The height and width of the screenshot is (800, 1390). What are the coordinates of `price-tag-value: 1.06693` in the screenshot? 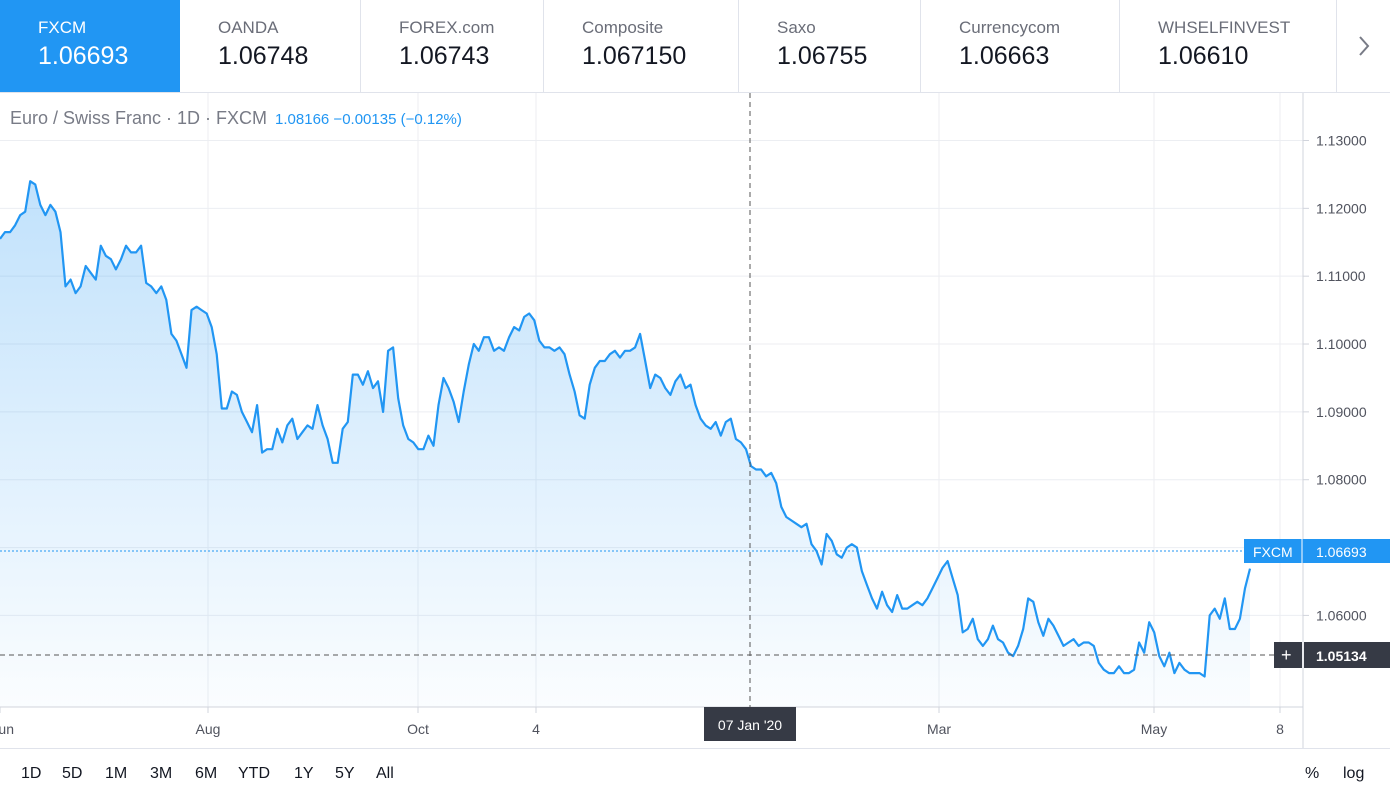 It's located at (1341, 552).